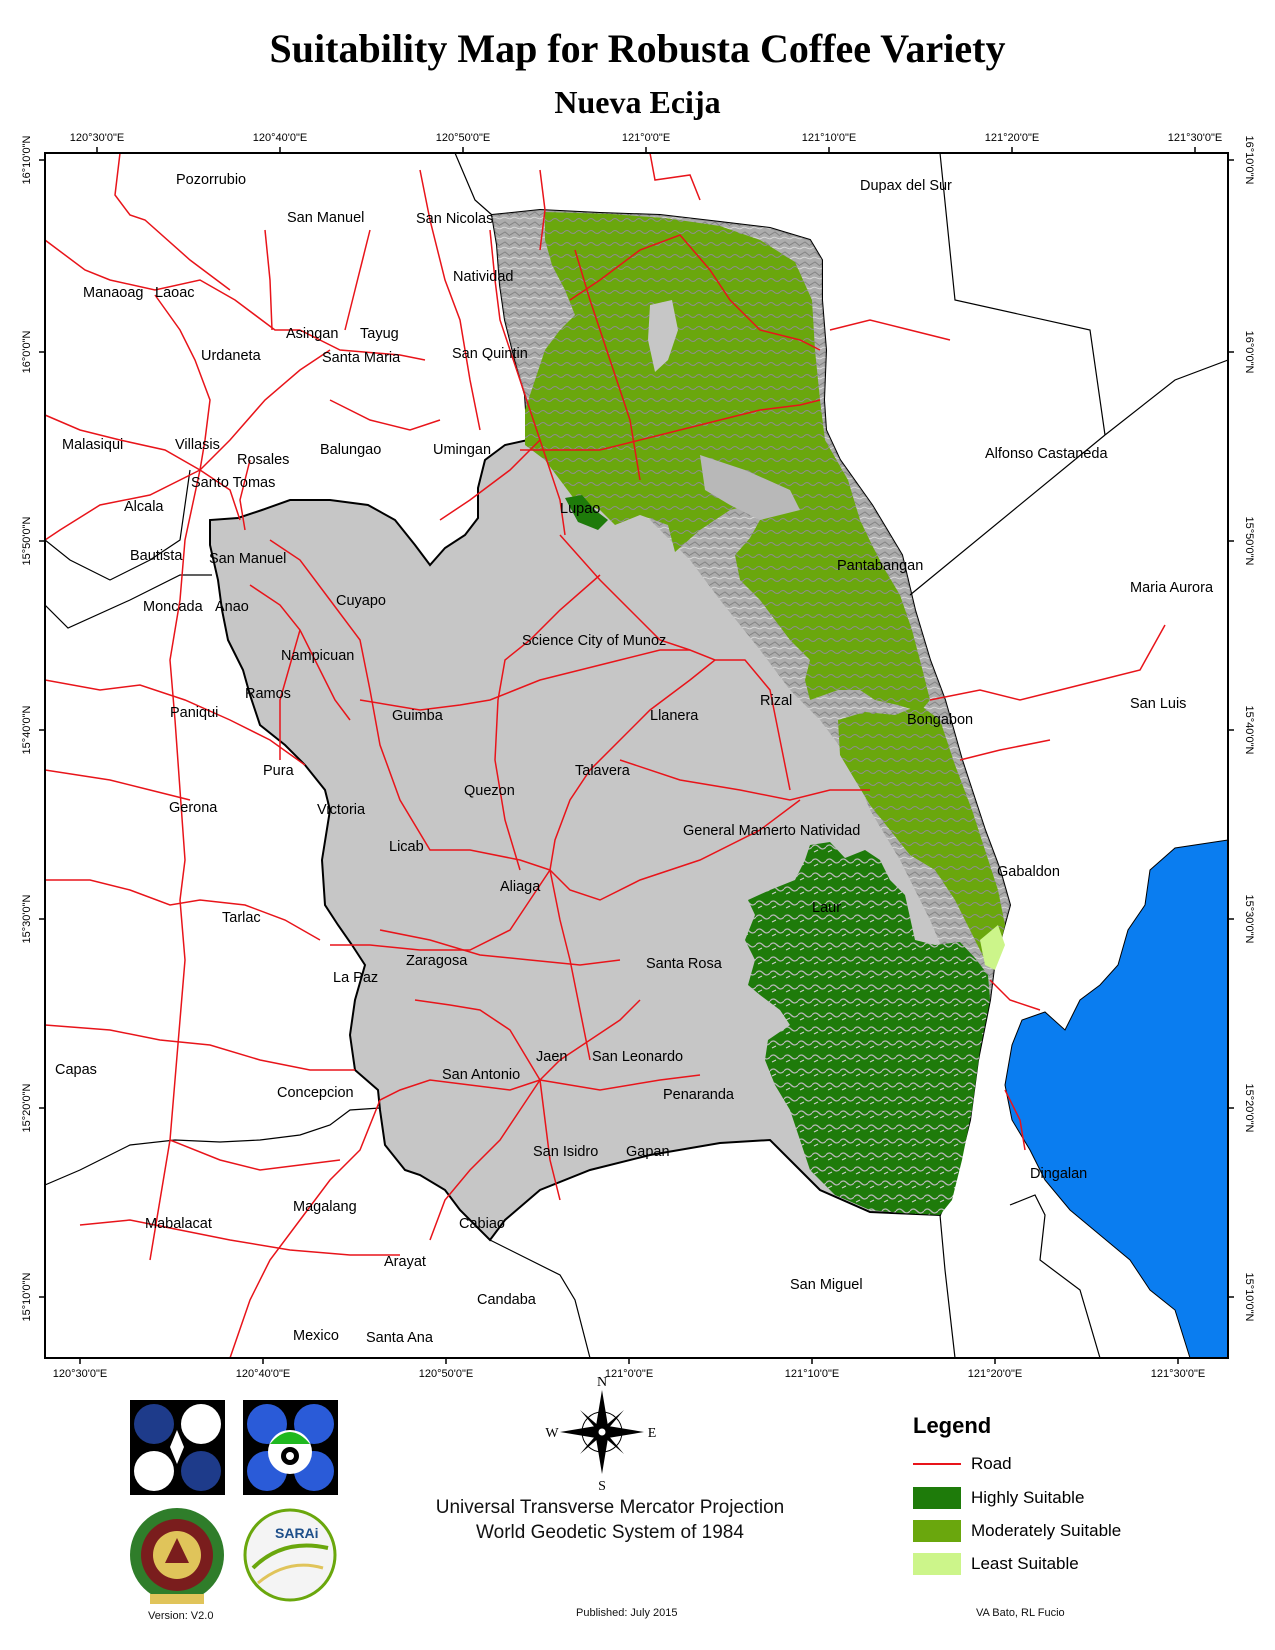 This screenshot has height=1650, width=1275. I want to click on pcaarrd-logo, so click(290, 1447).